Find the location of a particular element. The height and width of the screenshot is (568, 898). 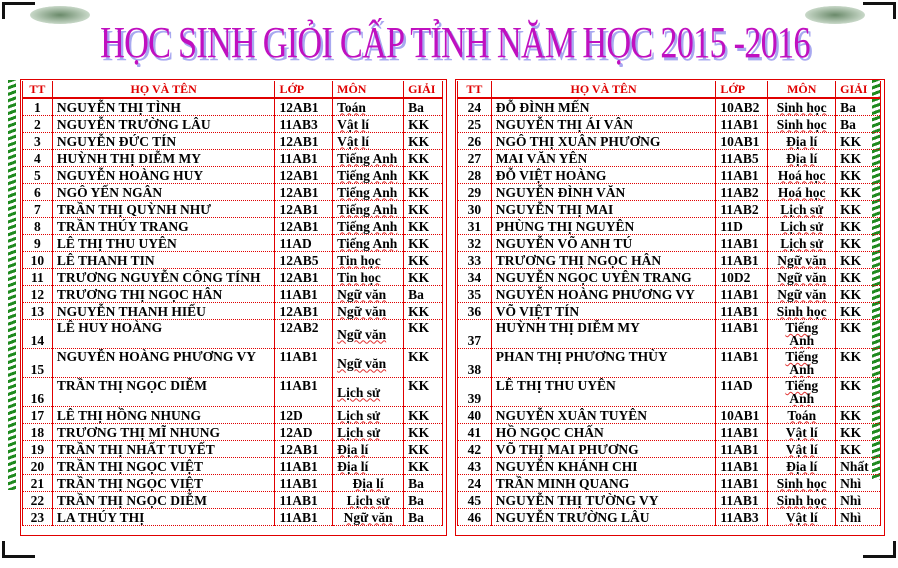

table-row: 16 TRẦN THỊ NGỌC DIỄM 11AB1 Lịch sử KK is located at coordinates (232, 392).